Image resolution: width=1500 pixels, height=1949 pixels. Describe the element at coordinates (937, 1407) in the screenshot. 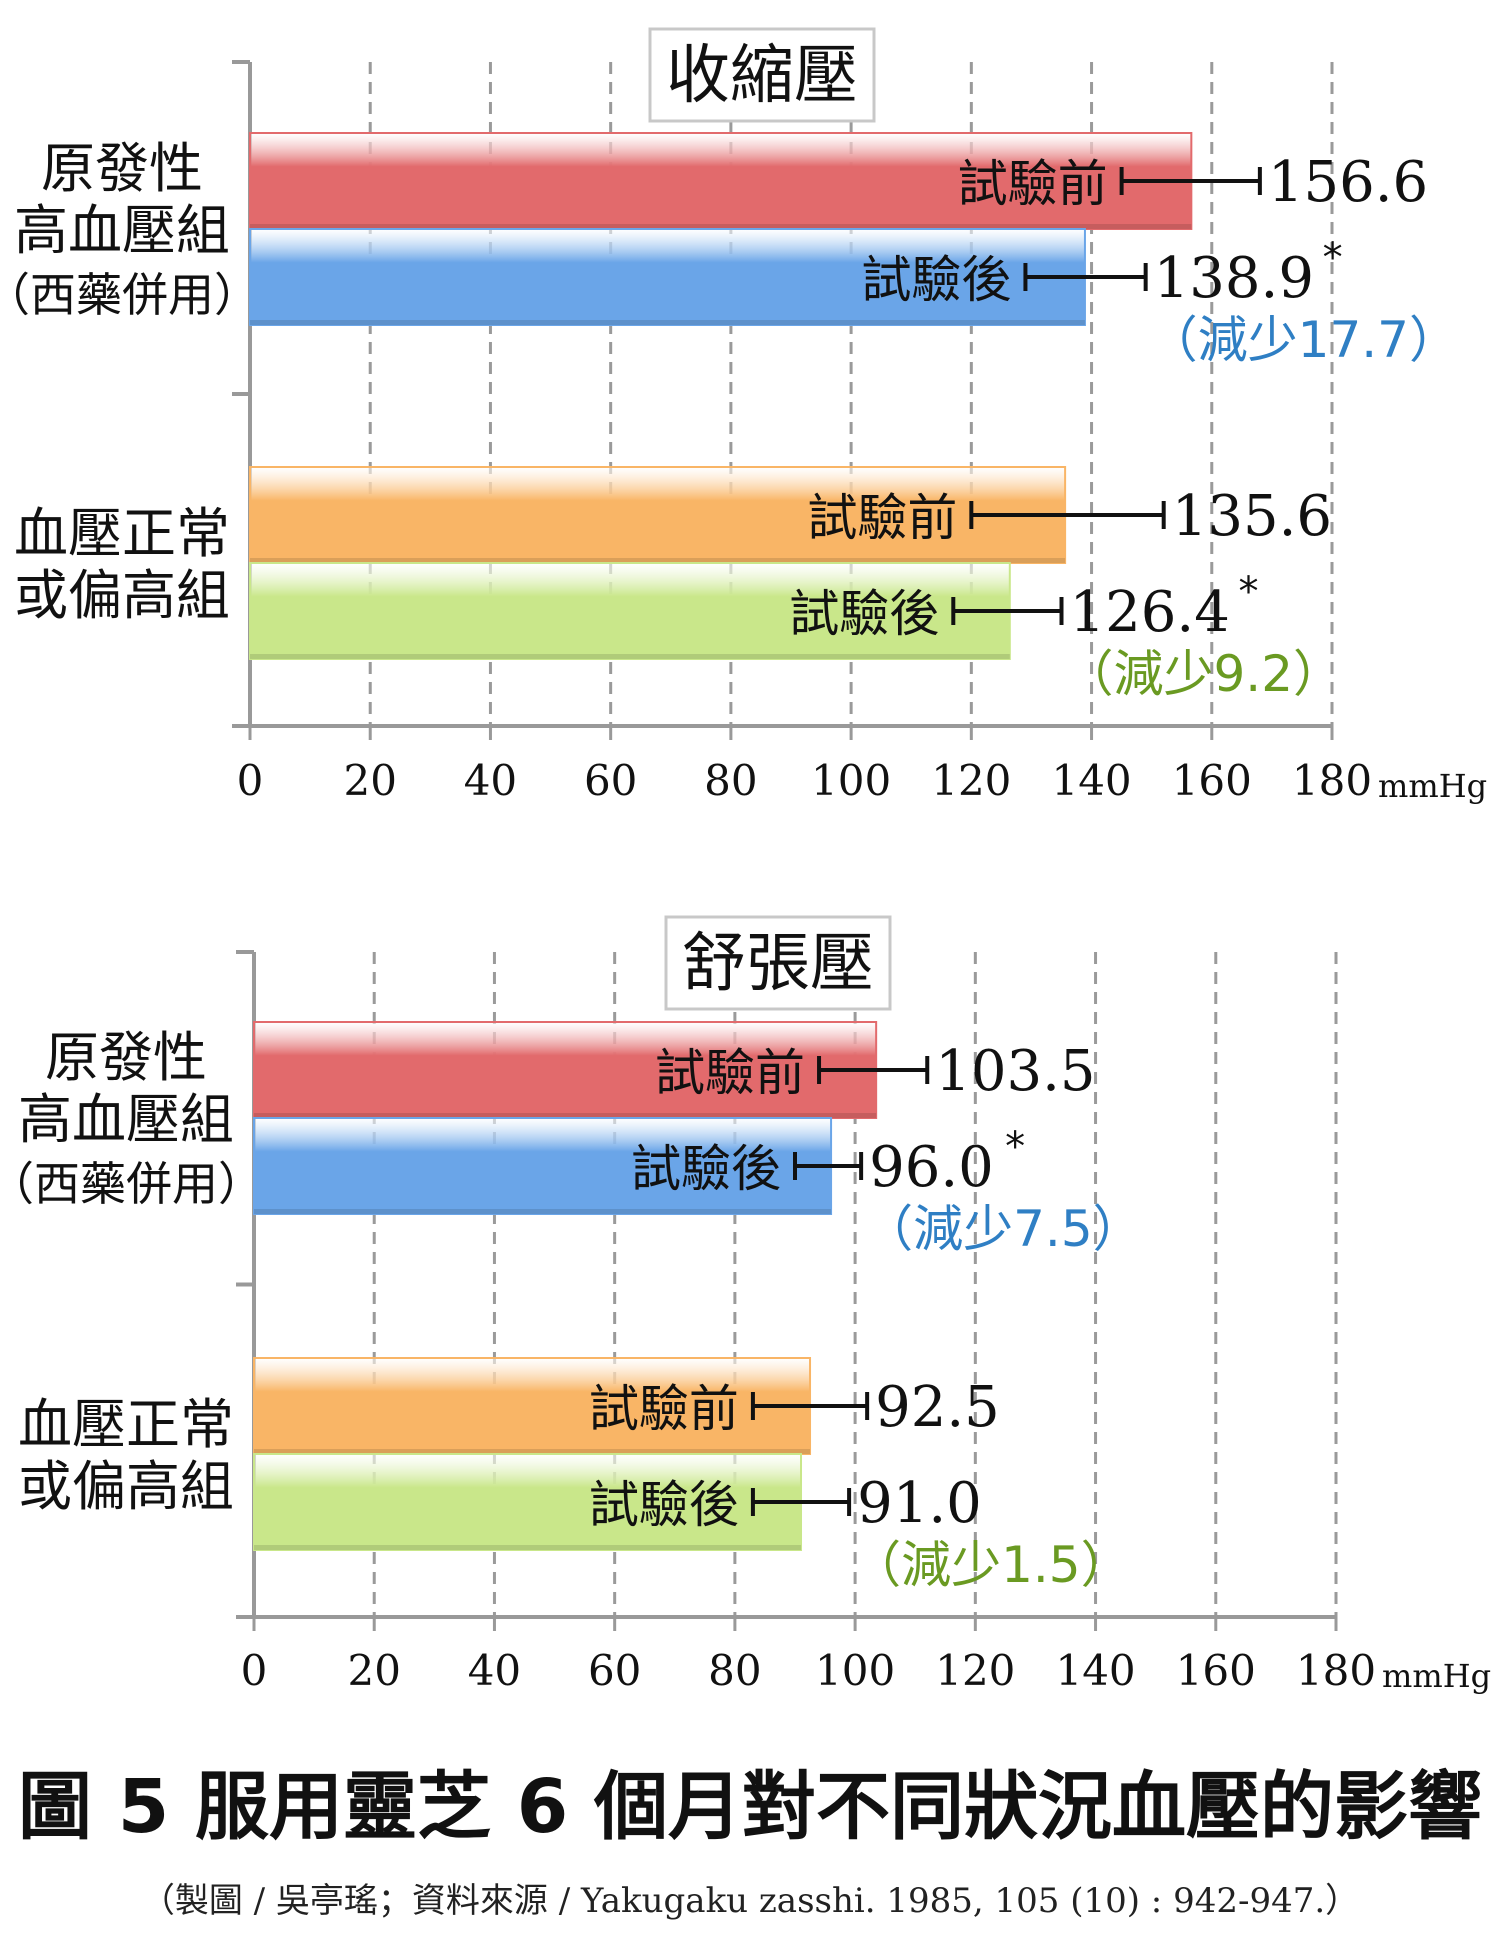

I see `bar-value-label: 92.5` at that location.